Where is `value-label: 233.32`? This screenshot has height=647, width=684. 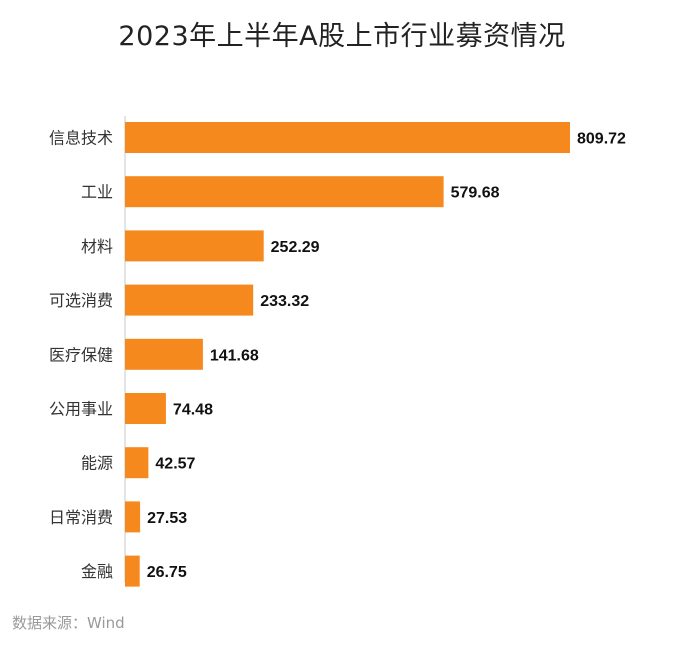 value-label: 233.32 is located at coordinates (284, 301).